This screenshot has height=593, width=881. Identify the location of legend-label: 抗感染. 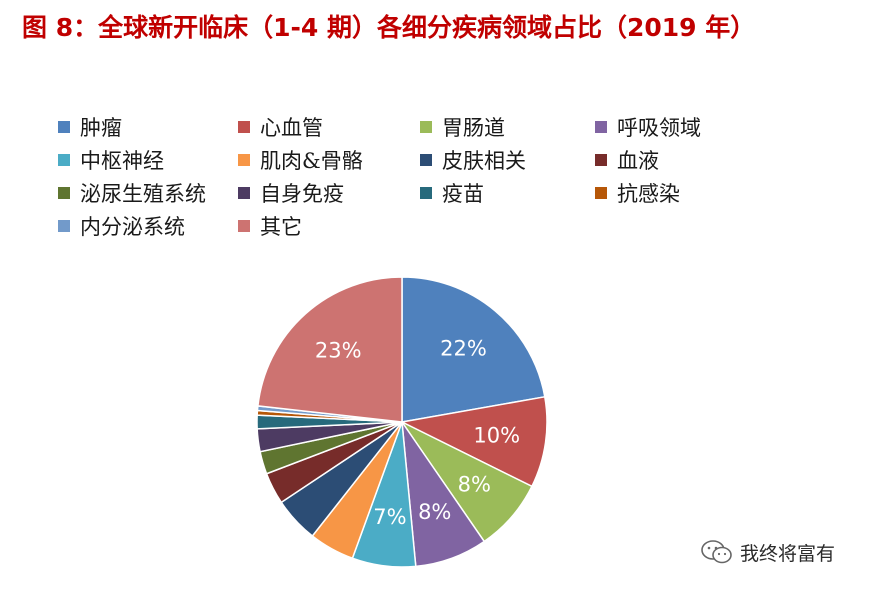
(648, 194).